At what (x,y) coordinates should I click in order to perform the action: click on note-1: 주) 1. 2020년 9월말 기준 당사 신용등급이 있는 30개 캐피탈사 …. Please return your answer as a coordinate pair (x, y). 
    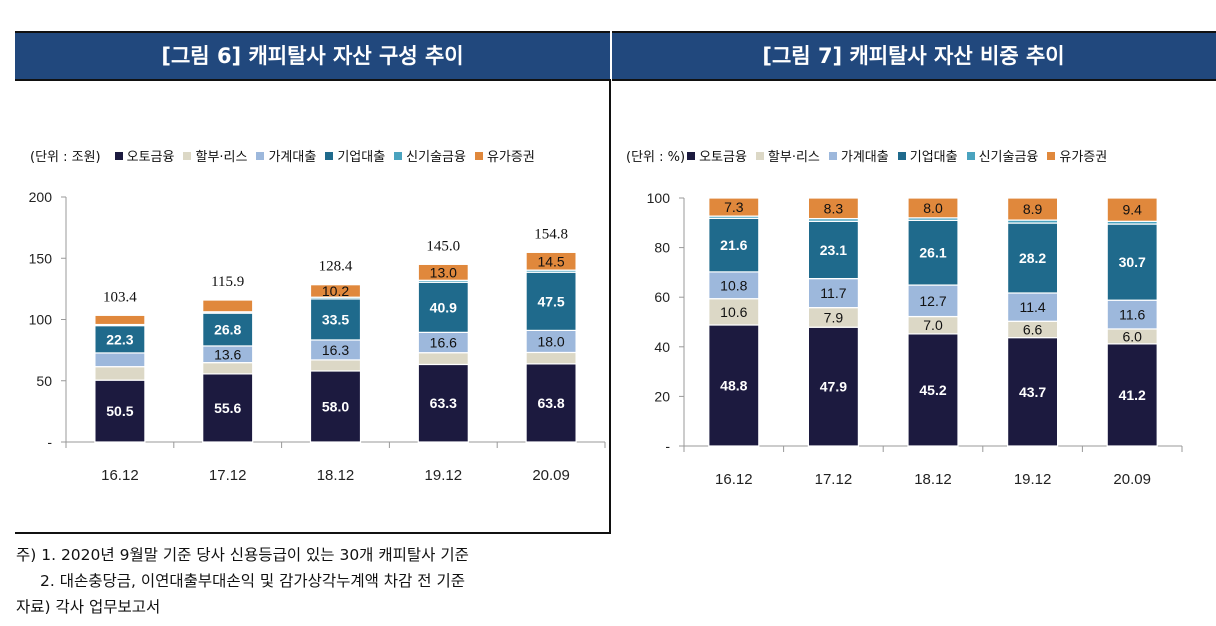
    Looking at the image, I should click on (242, 555).